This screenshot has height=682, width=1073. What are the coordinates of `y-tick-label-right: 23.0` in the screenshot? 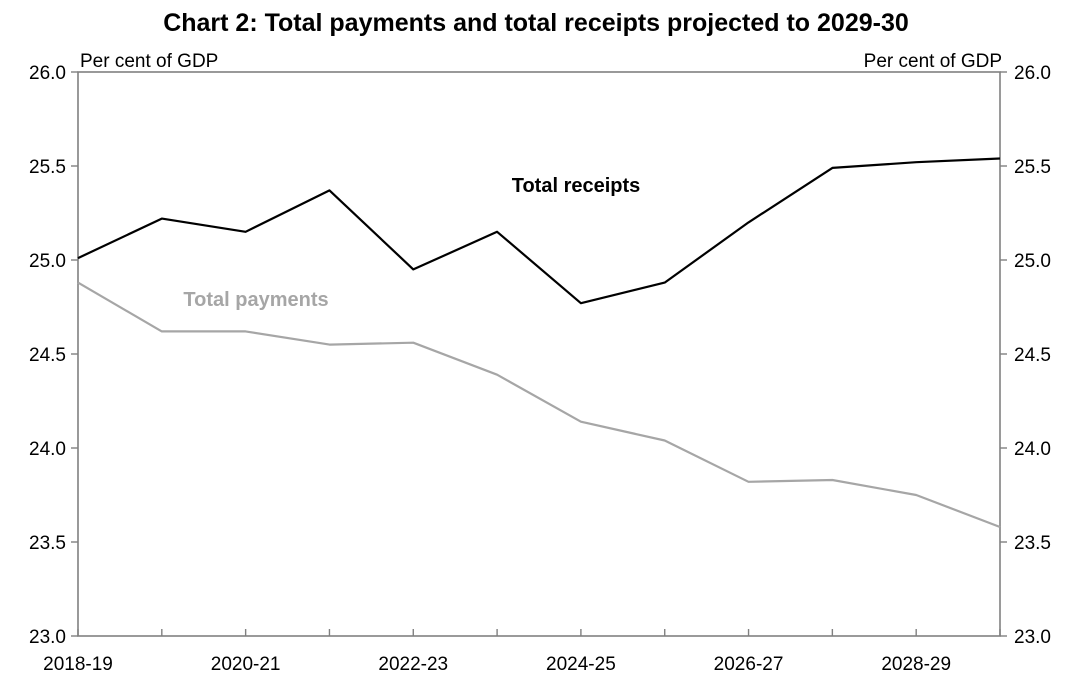 It's located at (1032, 637).